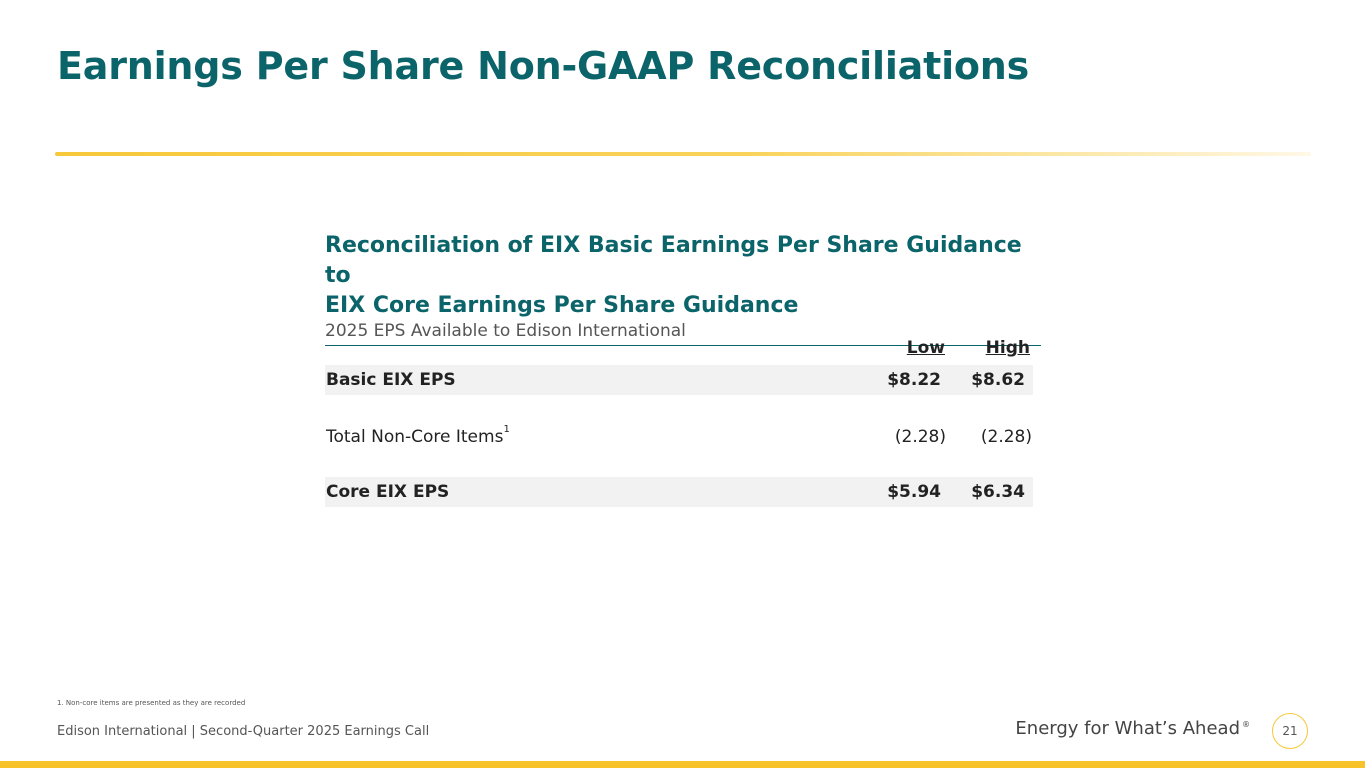 This screenshot has height=768, width=1365. I want to click on bottom-accent-bar, so click(682, 764).